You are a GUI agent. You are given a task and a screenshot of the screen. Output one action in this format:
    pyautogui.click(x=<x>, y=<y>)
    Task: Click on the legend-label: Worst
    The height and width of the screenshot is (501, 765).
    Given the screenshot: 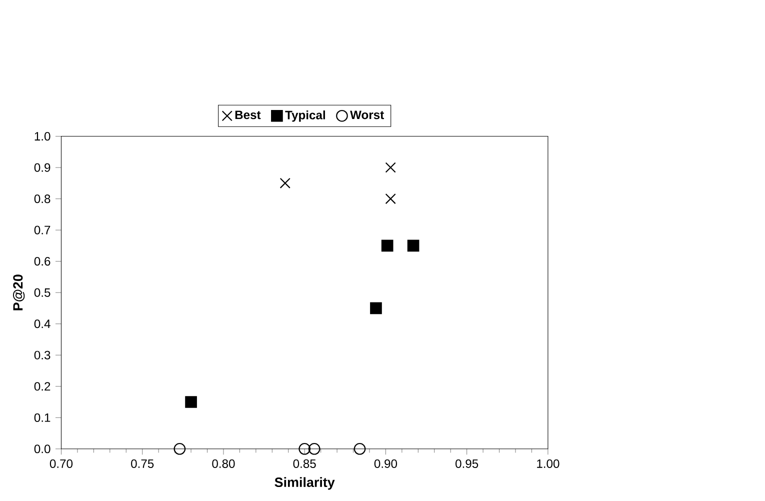 What is the action you would take?
    pyautogui.click(x=367, y=115)
    